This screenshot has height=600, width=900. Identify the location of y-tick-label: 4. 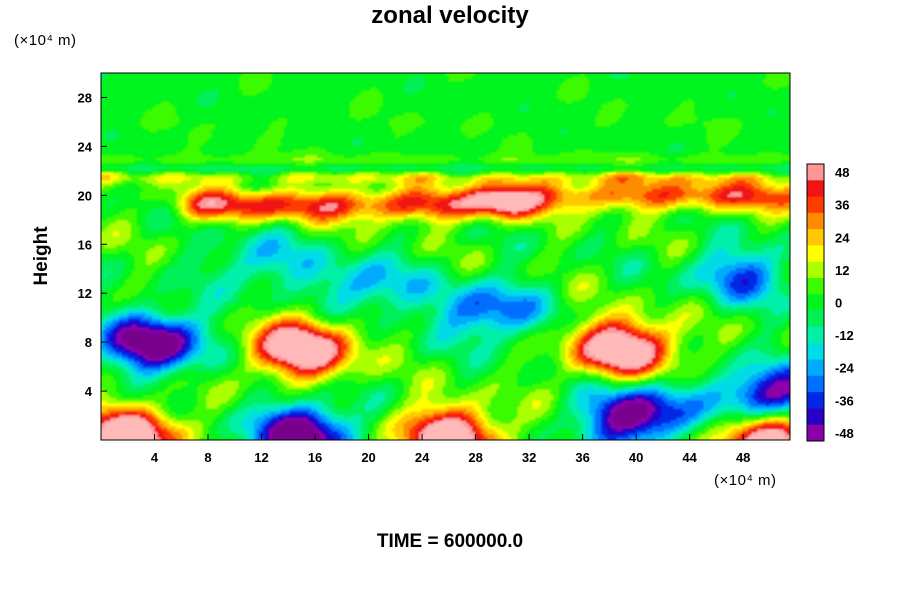
(89, 391).